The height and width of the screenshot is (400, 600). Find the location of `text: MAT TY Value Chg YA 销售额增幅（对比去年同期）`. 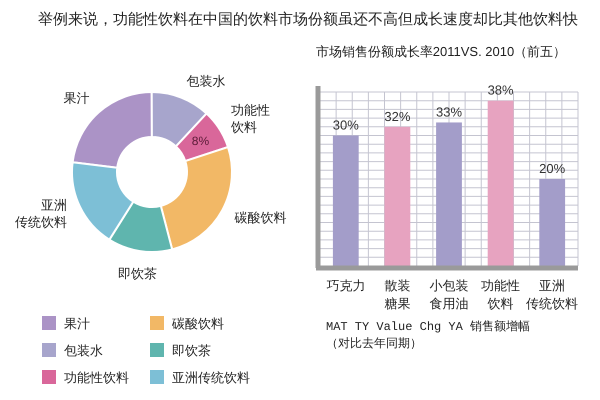

text: MAT TY Value Chg YA 销售额增幅（对比去年同期） is located at coordinates (428, 335).